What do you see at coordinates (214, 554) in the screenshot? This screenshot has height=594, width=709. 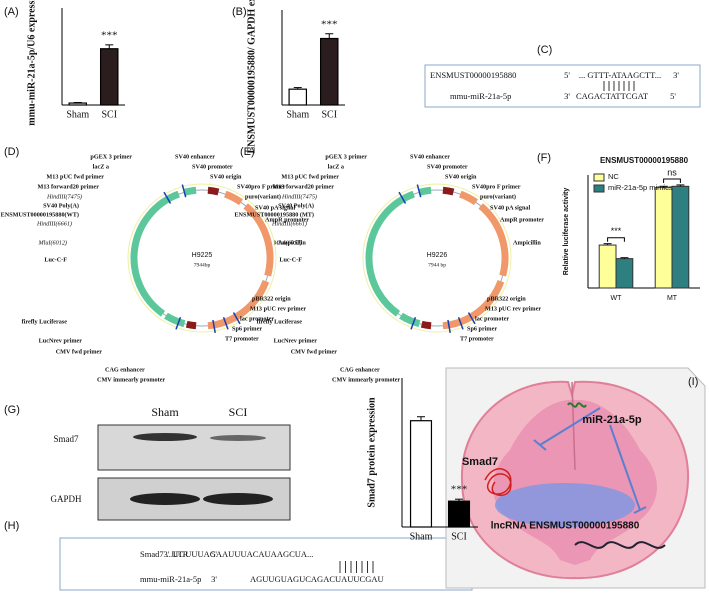 I see `sequence-text: 5'` at bounding box center [214, 554].